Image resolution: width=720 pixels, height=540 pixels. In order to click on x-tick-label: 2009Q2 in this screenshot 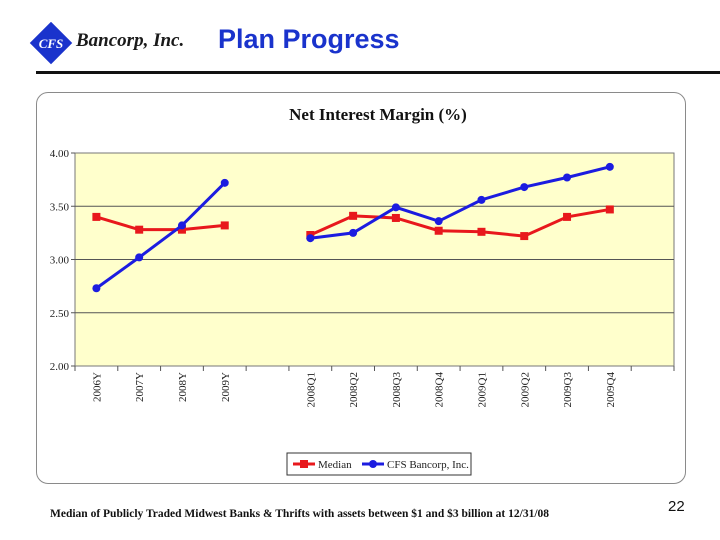, I will do `click(525, 389)`.